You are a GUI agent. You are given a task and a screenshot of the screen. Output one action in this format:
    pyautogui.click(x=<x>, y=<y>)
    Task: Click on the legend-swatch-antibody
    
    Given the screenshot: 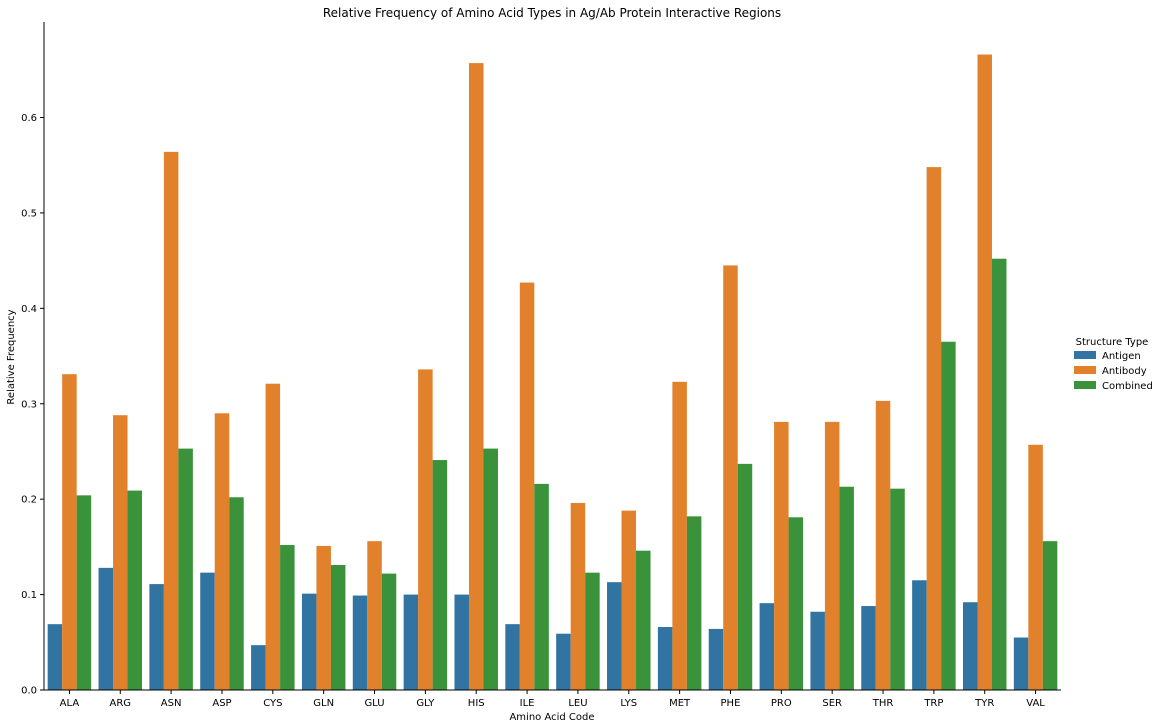 What is the action you would take?
    pyautogui.click(x=1085, y=370)
    